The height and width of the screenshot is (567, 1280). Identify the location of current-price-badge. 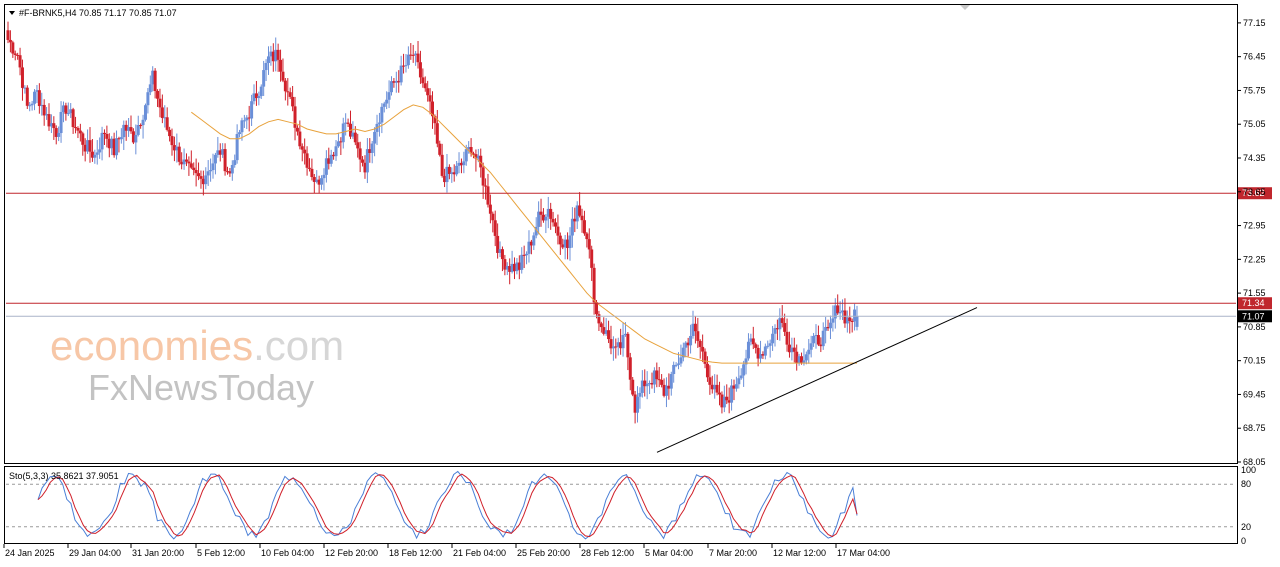
(1255, 316).